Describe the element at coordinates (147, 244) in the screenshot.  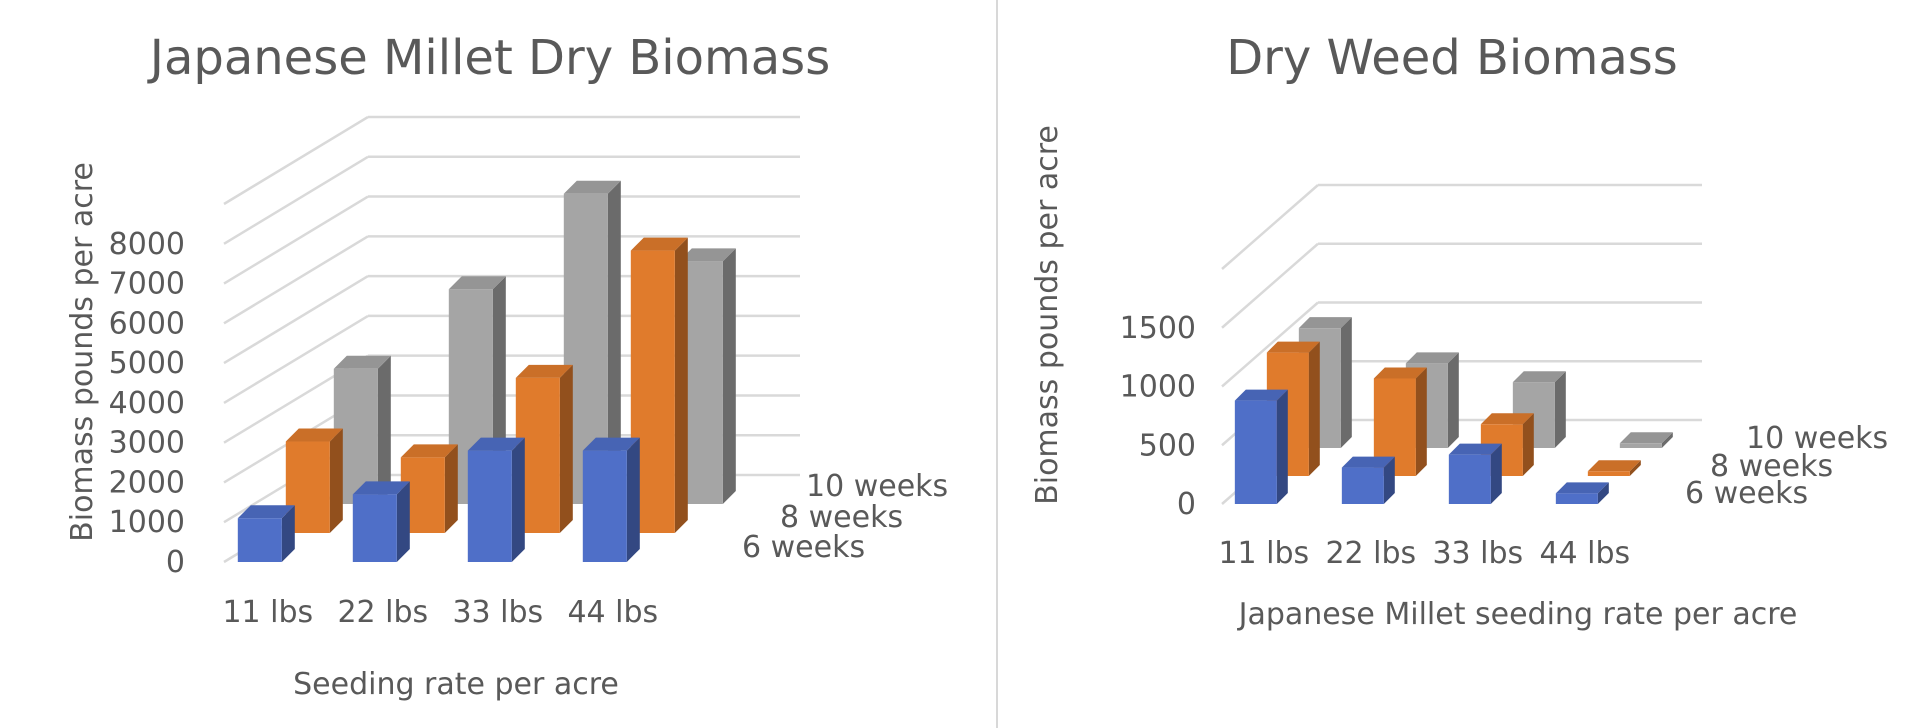
I see `y-tick-label: 8000` at that location.